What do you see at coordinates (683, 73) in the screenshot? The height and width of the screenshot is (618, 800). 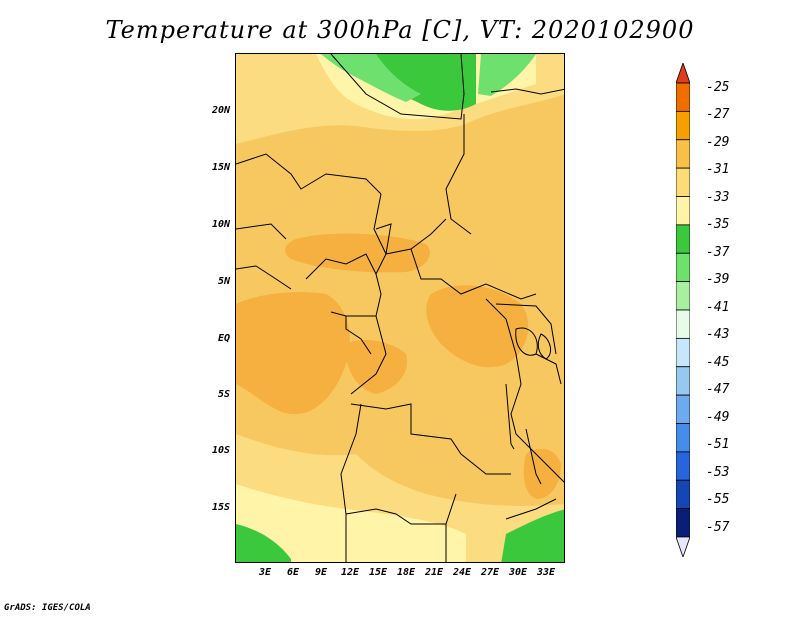 I see `colorbar-top-triangle` at bounding box center [683, 73].